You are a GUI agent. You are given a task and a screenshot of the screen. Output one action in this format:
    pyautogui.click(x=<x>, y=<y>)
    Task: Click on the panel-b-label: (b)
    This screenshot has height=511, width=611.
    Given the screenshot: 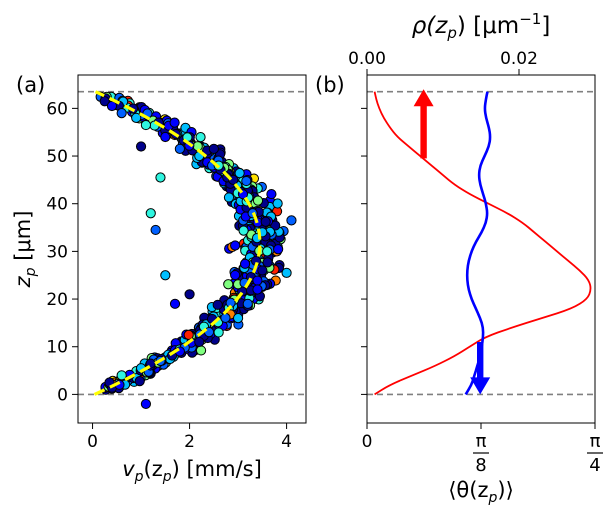 What is the action you would take?
    pyautogui.click(x=330, y=85)
    